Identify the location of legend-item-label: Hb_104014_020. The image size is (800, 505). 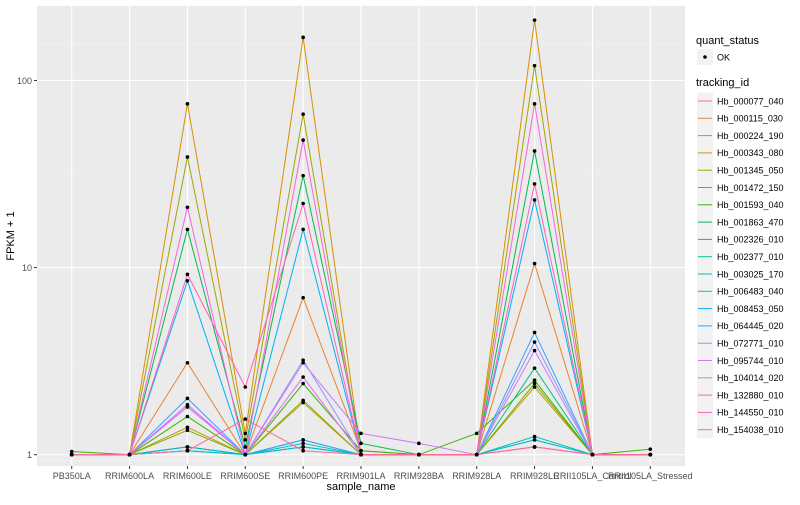
(750, 378).